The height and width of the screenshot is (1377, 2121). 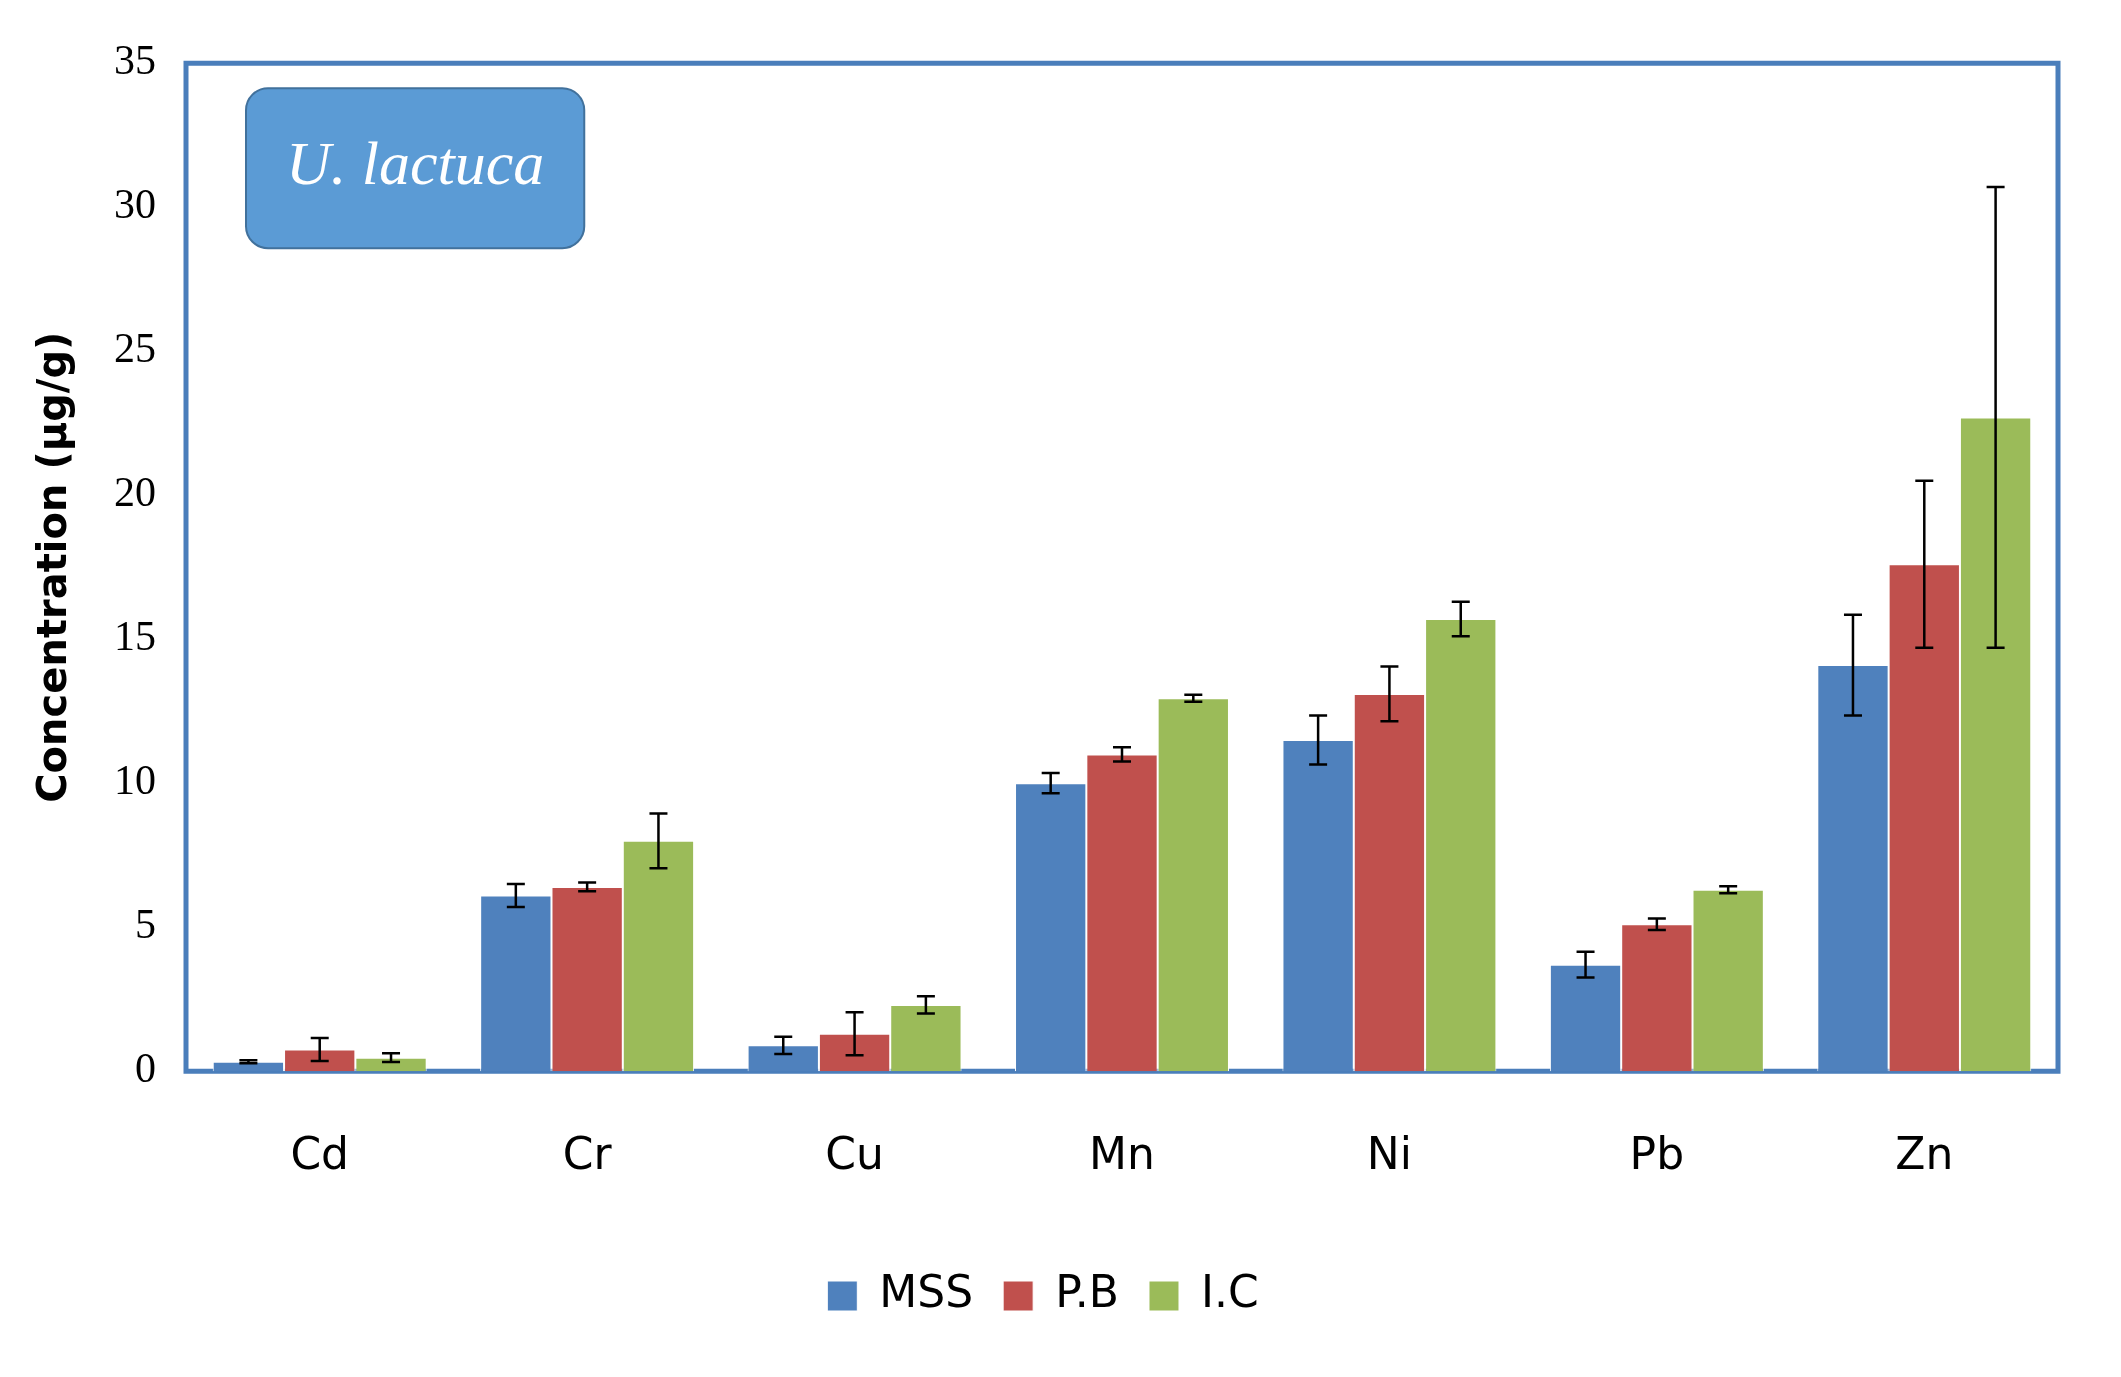 I want to click on annotation: U. lactuca, so click(x=415, y=163).